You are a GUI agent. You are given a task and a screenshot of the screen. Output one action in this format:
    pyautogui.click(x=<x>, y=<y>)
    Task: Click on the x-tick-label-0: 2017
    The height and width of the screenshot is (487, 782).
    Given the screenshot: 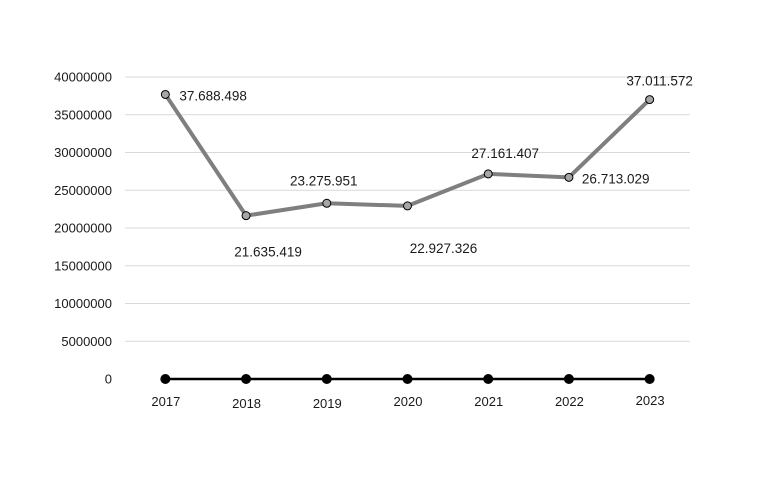 What is the action you would take?
    pyautogui.click(x=165, y=401)
    